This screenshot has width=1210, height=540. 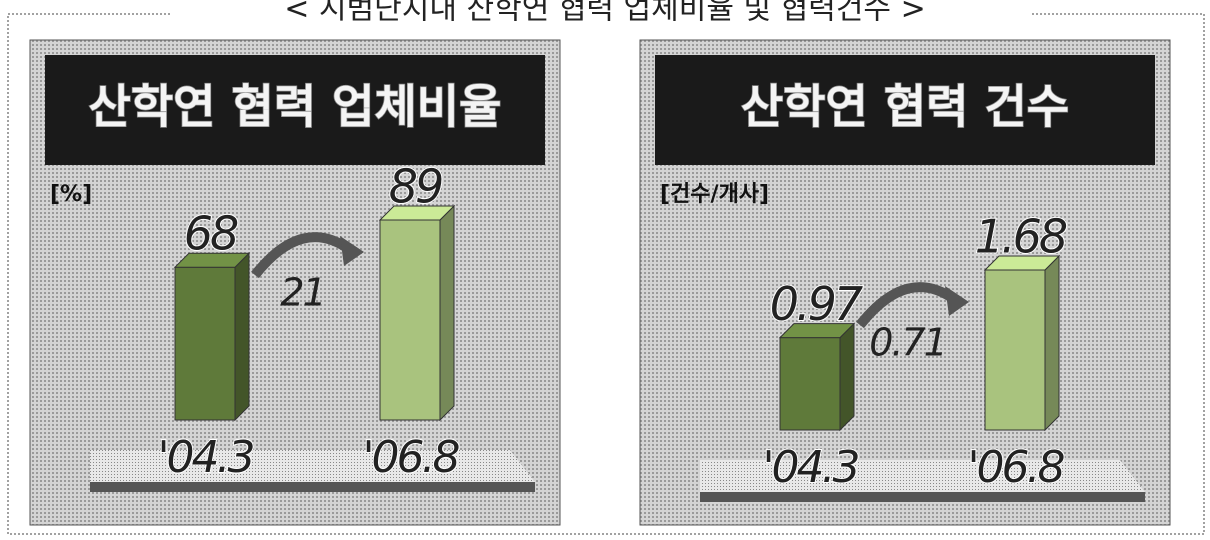 What do you see at coordinates (71, 194) in the screenshot?
I see `unit-label: [%]` at bounding box center [71, 194].